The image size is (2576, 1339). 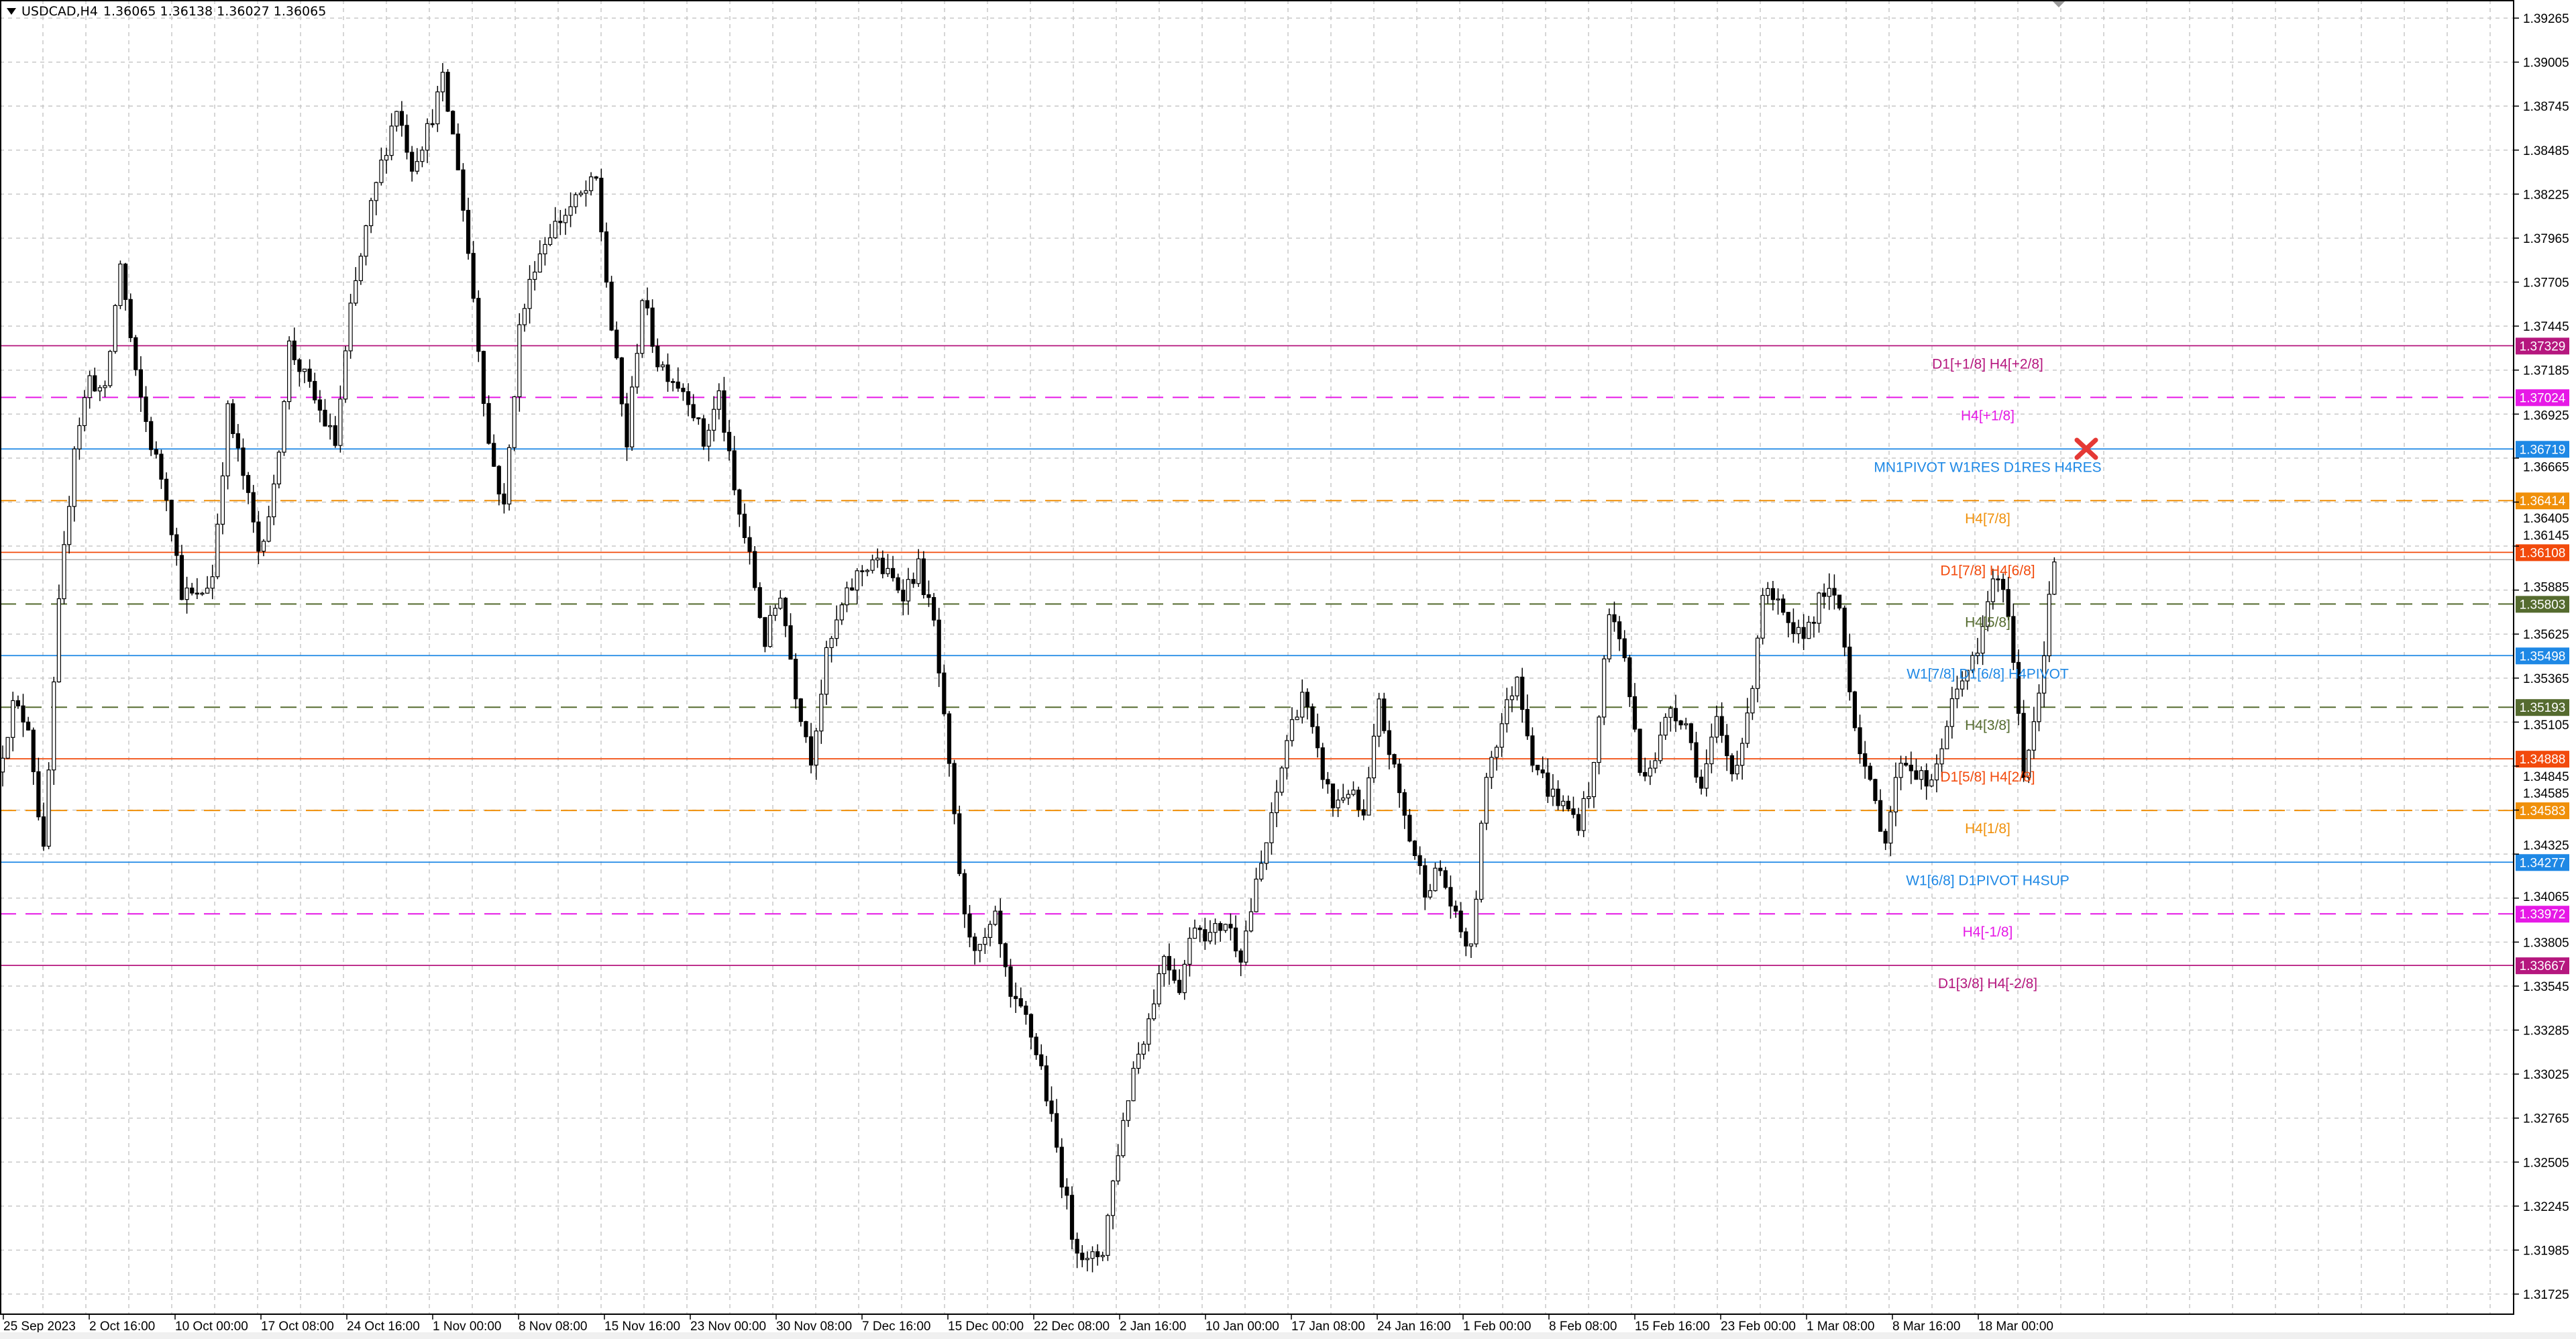 What do you see at coordinates (11, 11) in the screenshot?
I see `dropdown-triangle-icon` at bounding box center [11, 11].